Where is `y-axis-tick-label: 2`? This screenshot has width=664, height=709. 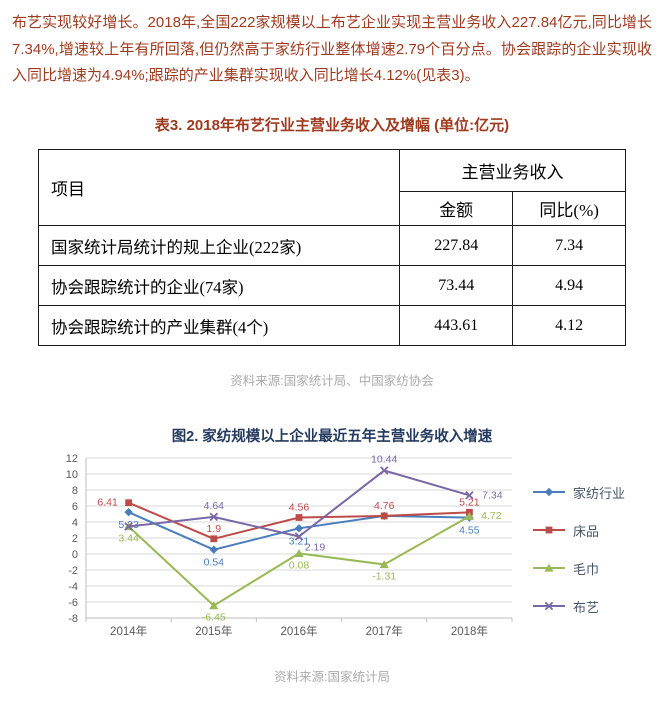 y-axis-tick-label: 2 is located at coordinates (75, 539).